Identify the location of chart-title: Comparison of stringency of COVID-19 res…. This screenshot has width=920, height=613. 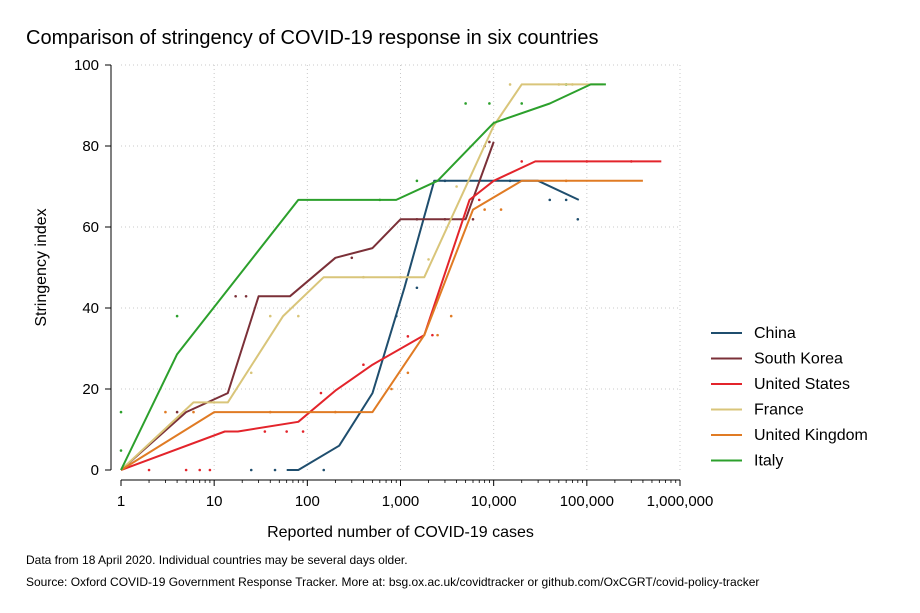
(312, 38).